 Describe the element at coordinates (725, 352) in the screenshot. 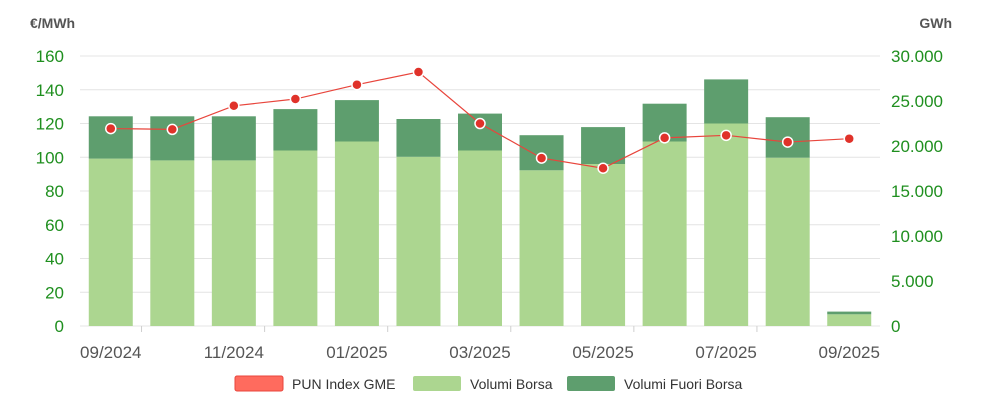

I see `x-tick-label: 07/2025` at that location.